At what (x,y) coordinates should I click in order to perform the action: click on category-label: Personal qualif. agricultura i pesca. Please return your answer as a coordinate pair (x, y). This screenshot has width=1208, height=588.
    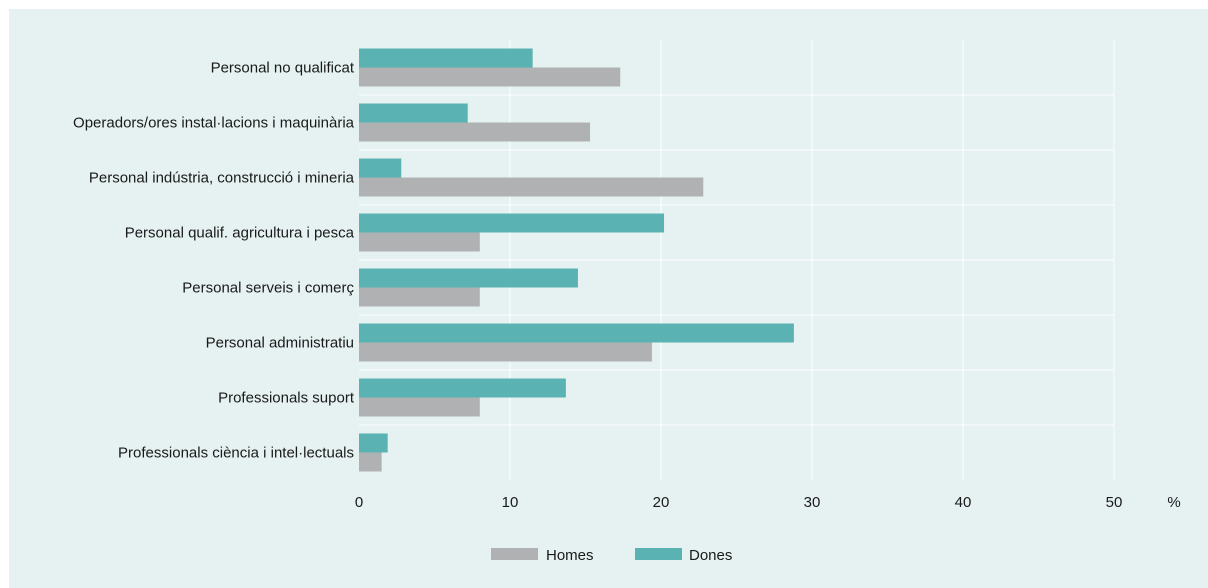
    Looking at the image, I should click on (240, 233).